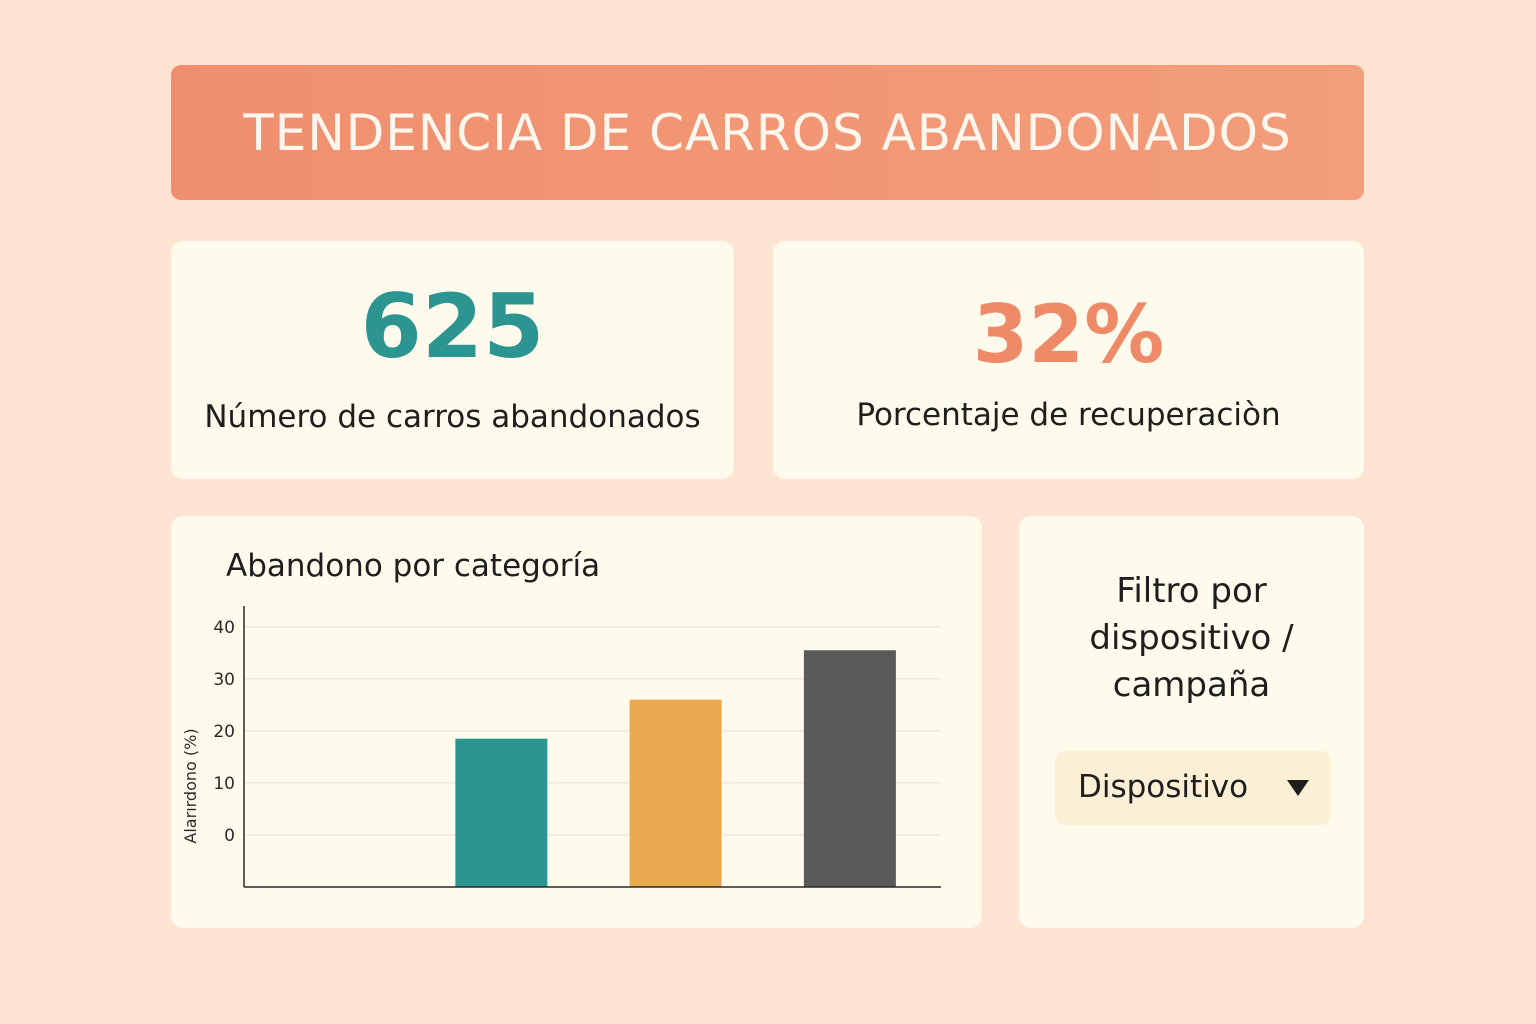 The height and width of the screenshot is (1024, 1536). I want to click on select-value: Dispositivo, so click(1163, 787).